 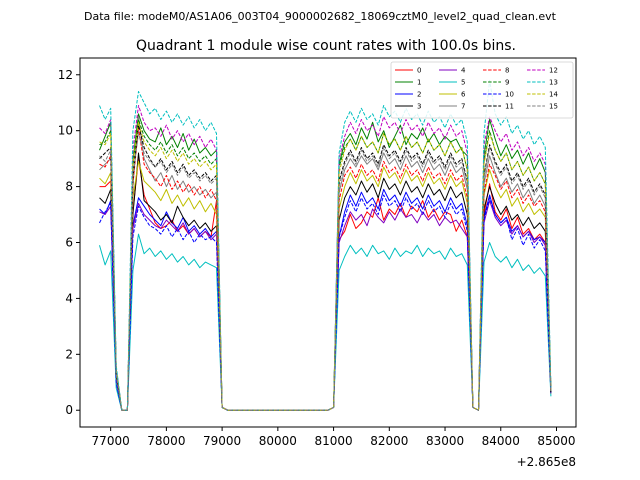 What do you see at coordinates (69, 298) in the screenshot?
I see `y-tick-label: 4` at bounding box center [69, 298].